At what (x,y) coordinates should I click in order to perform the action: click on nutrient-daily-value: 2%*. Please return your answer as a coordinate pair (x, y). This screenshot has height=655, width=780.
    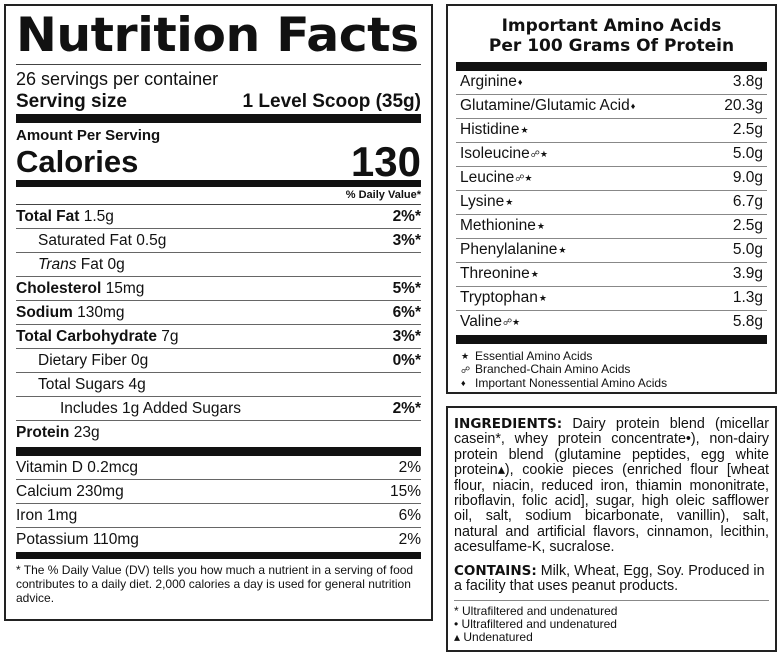
    Looking at the image, I should click on (406, 408).